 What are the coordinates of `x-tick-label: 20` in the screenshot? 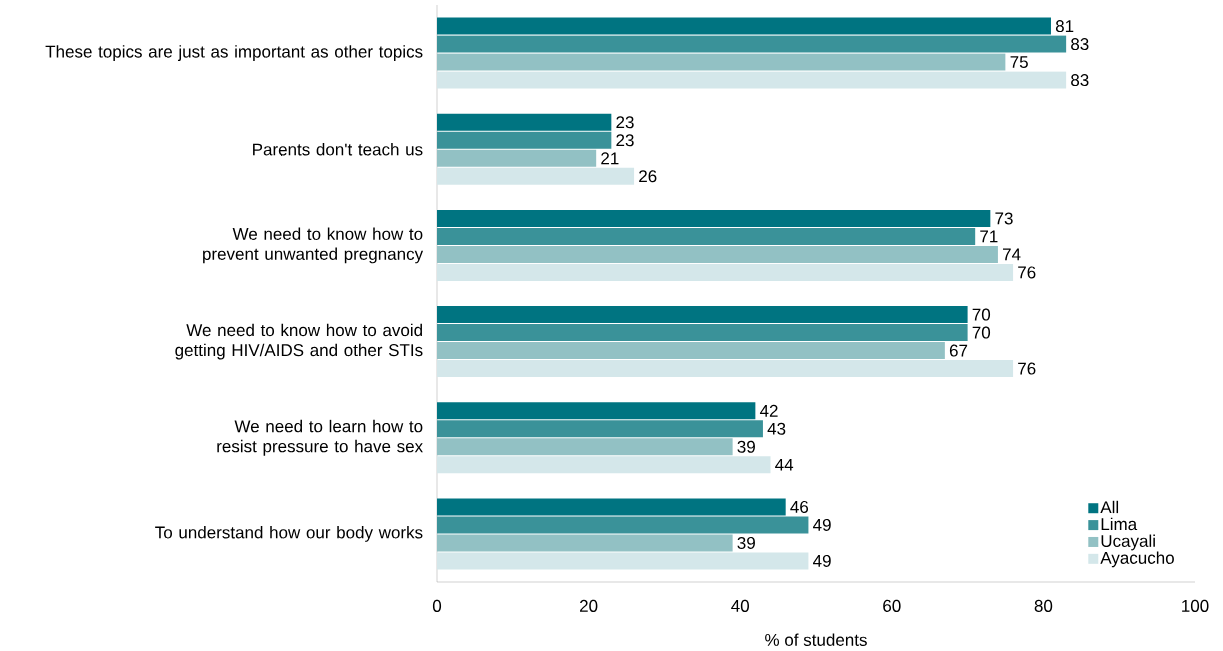 It's located at (589, 605).